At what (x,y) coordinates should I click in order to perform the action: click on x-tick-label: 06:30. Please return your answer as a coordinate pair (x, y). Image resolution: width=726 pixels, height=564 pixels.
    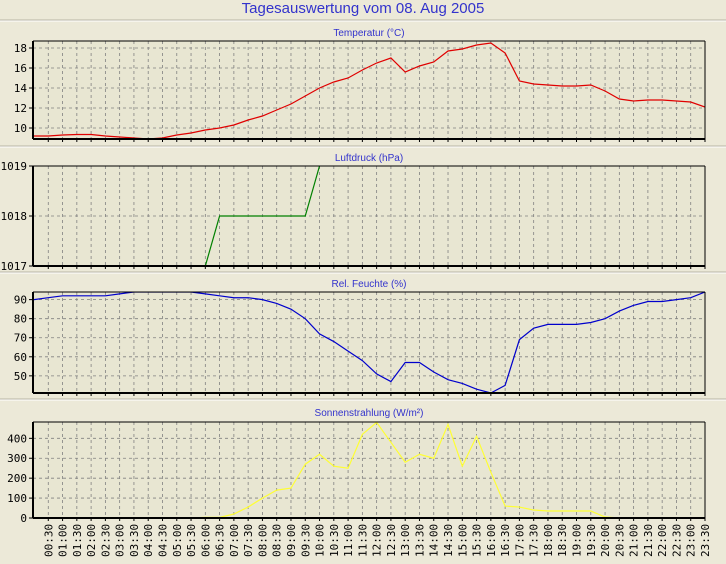
    Looking at the image, I should click on (220, 540).